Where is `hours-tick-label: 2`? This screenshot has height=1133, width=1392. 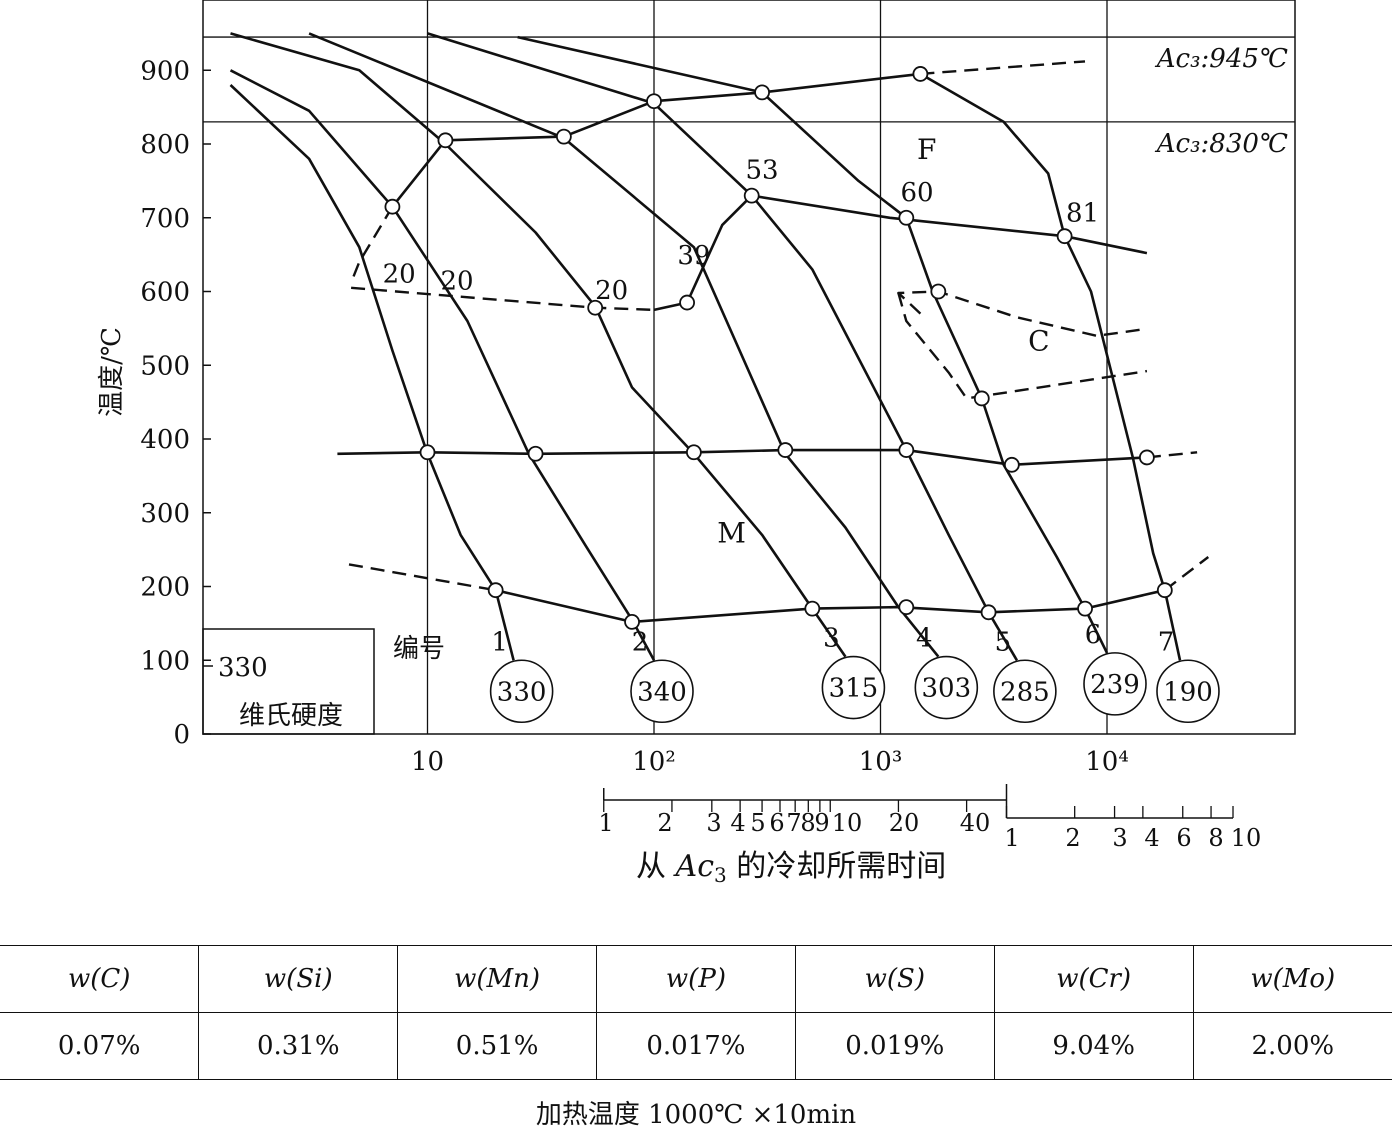 hours-tick-label: 2 is located at coordinates (1072, 838).